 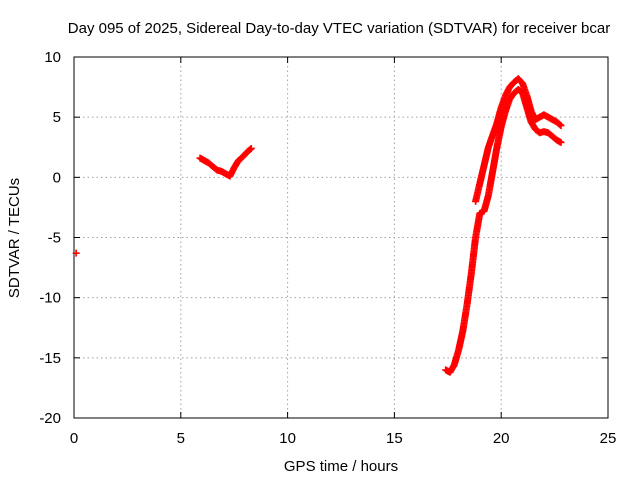 I want to click on y-tick-label: -15, so click(x=50, y=358).